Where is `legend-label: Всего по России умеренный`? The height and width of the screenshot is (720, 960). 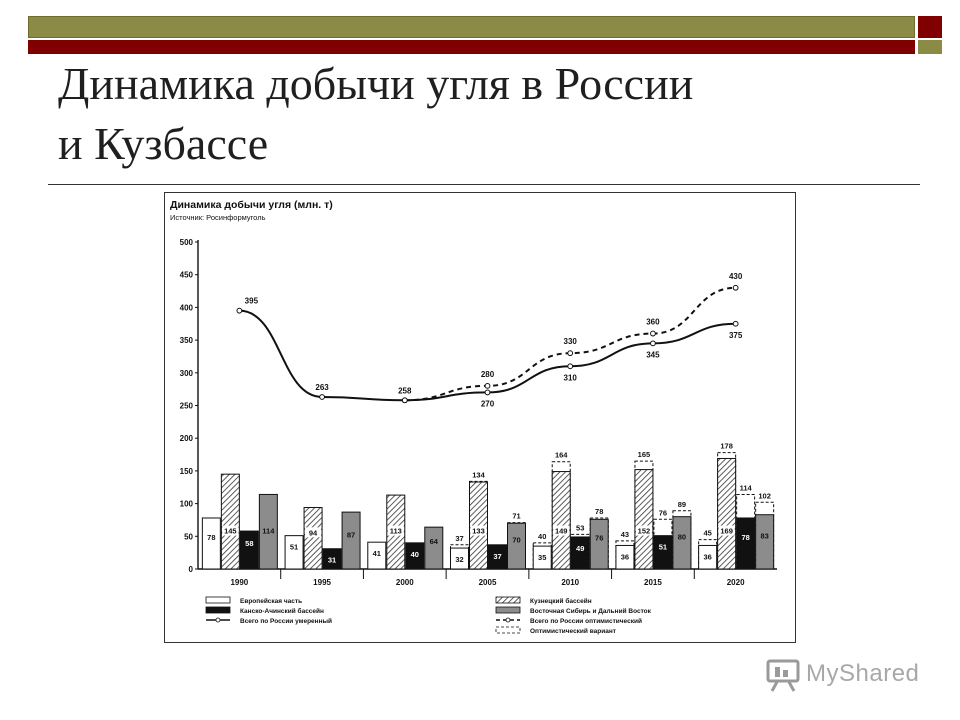 legend-label: Всего по России умеренный is located at coordinates (286, 621).